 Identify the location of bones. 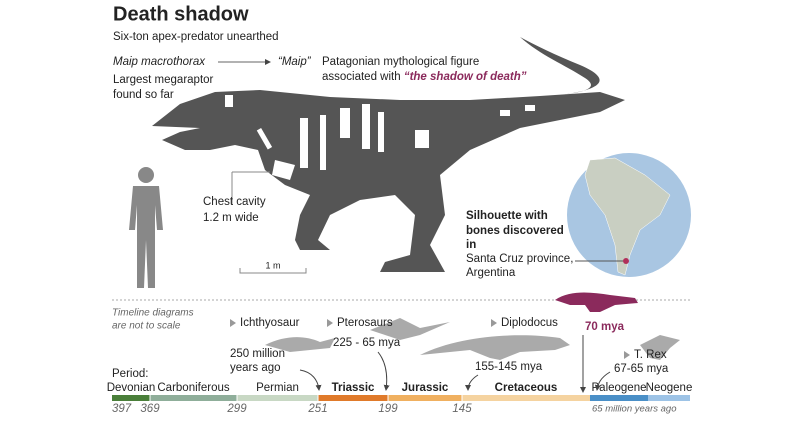
(380, 137).